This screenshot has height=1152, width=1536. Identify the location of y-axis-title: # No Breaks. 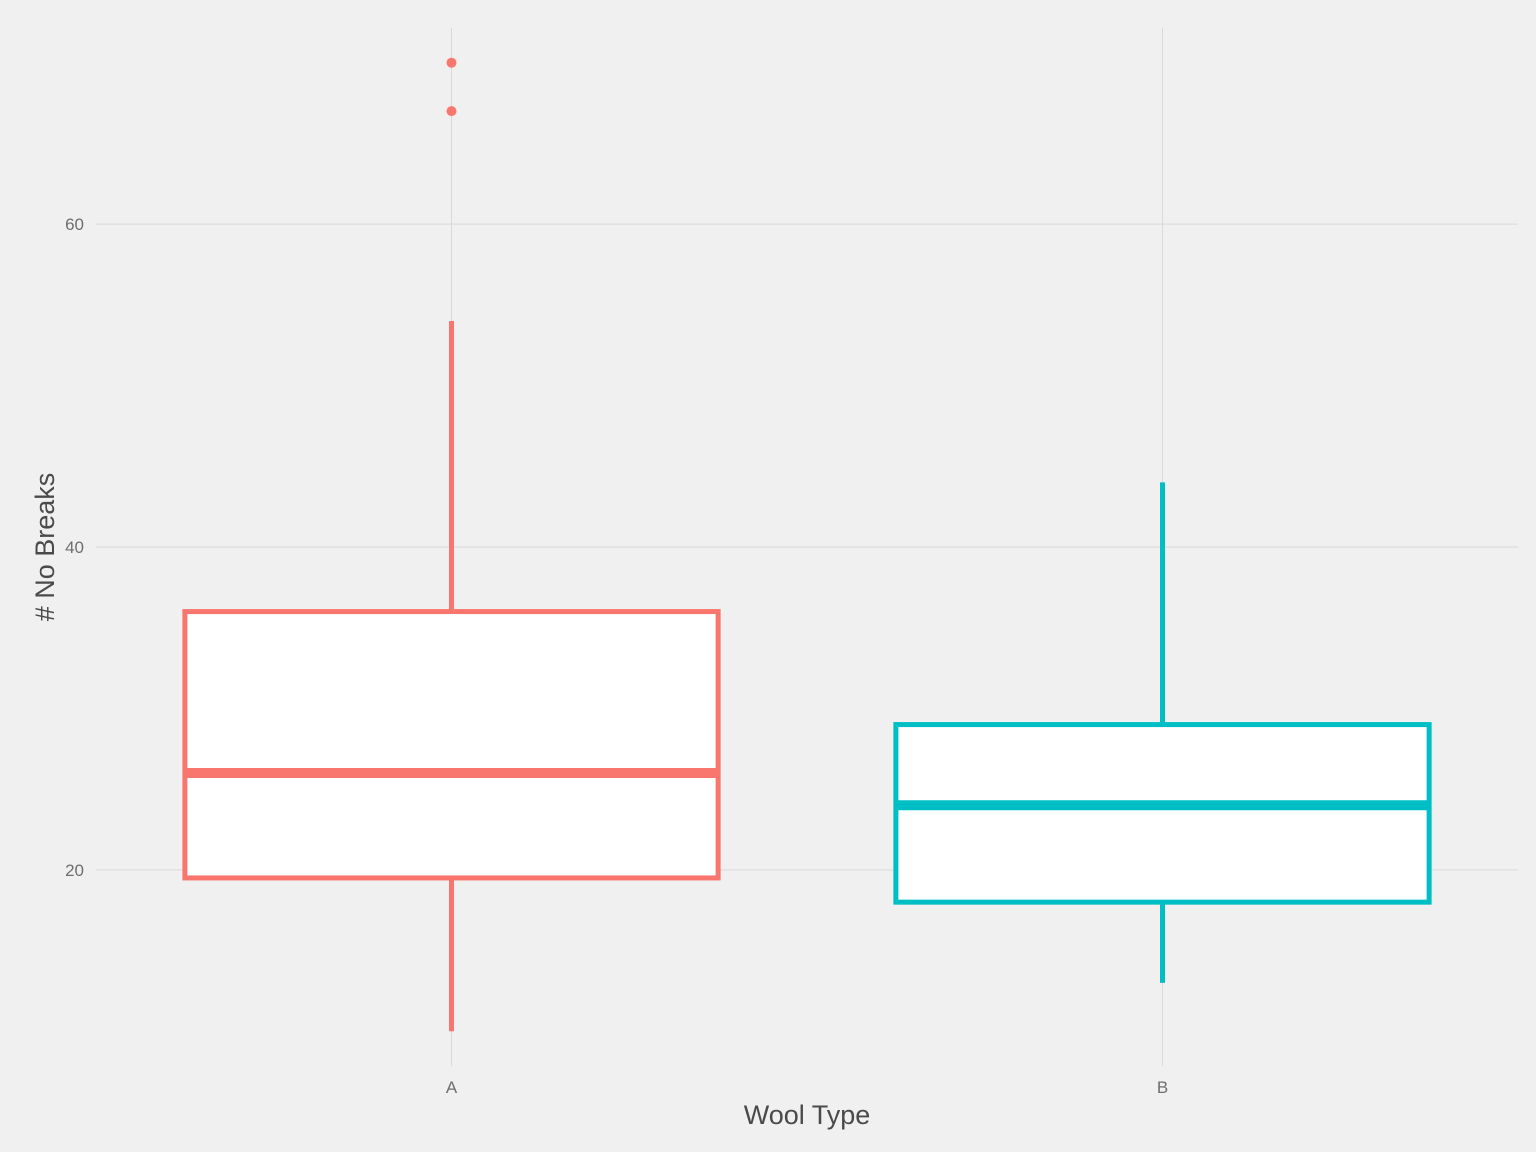
(45, 547).